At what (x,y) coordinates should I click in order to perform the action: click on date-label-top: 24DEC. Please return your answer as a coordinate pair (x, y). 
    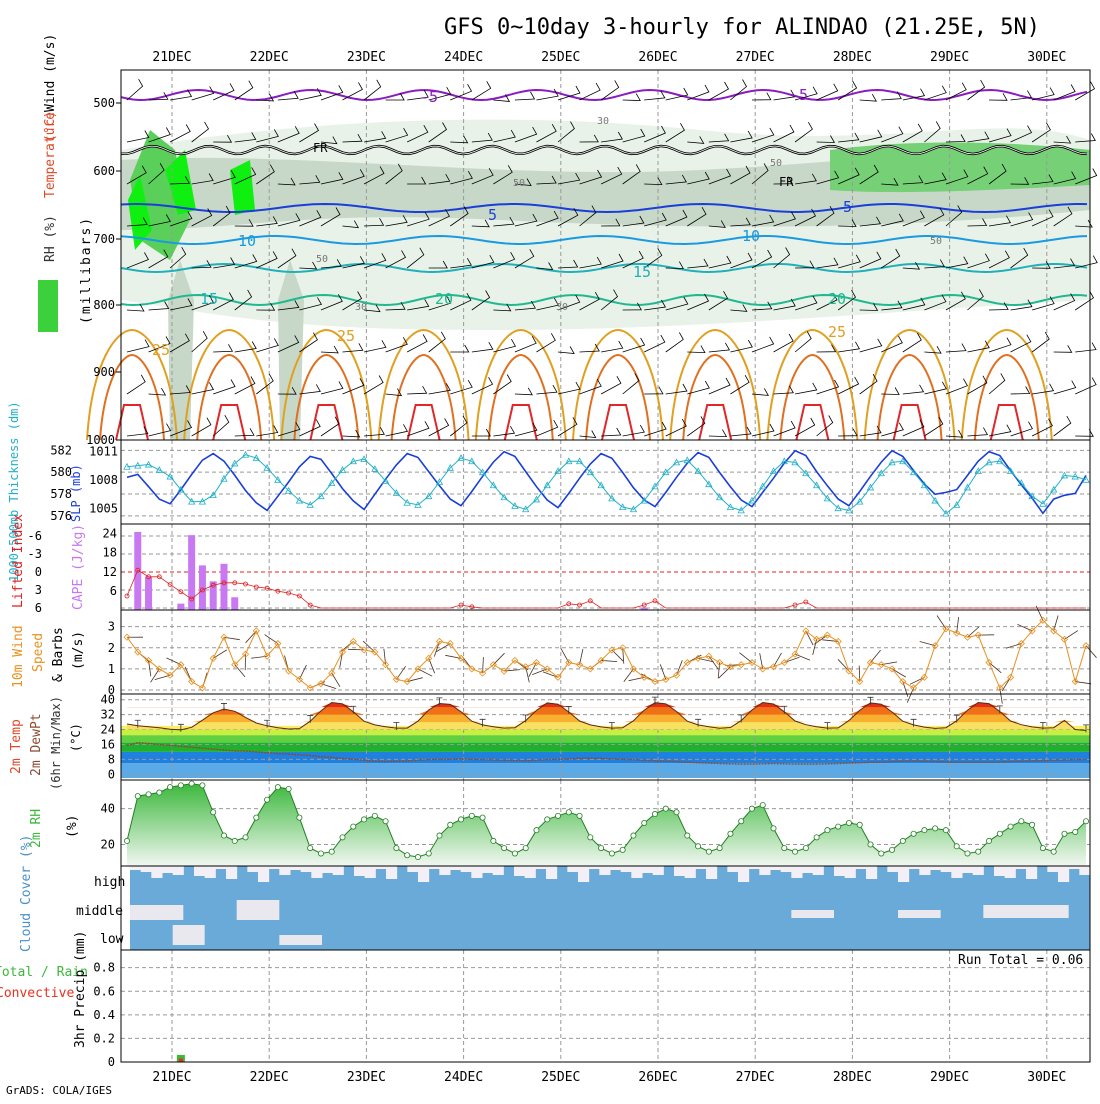
    Looking at the image, I should click on (463, 57).